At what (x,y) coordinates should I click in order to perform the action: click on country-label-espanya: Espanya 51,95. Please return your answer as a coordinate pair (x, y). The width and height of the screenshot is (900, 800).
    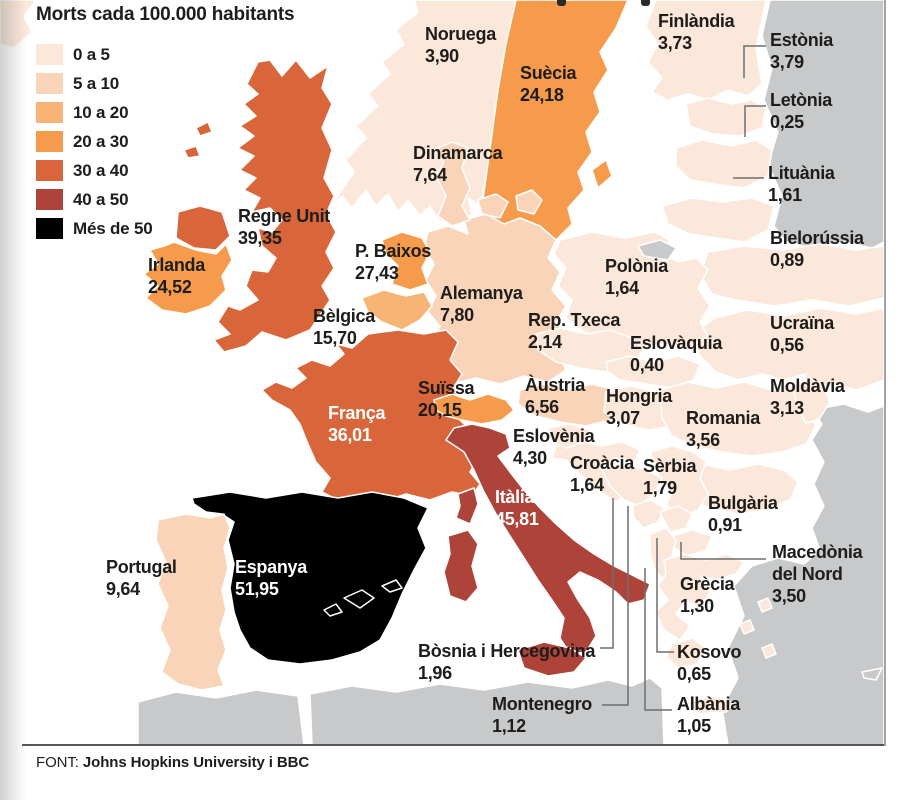
    Looking at the image, I should click on (271, 578).